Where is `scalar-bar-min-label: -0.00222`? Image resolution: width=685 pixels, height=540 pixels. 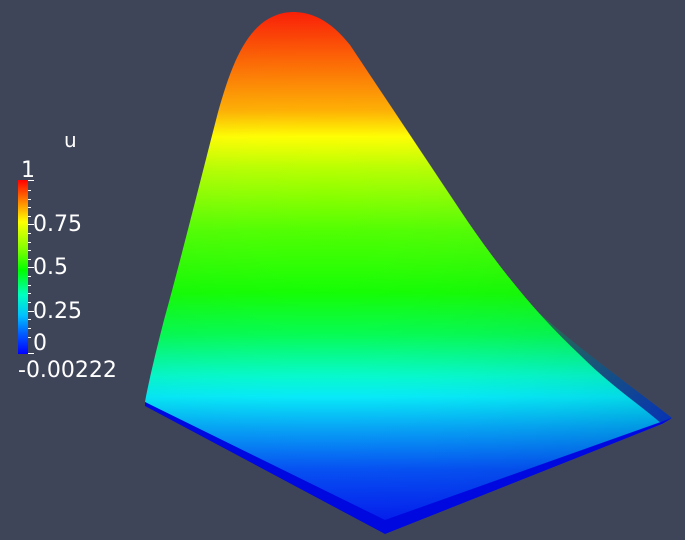 scalar-bar-min-label: -0.00222 is located at coordinates (67, 370).